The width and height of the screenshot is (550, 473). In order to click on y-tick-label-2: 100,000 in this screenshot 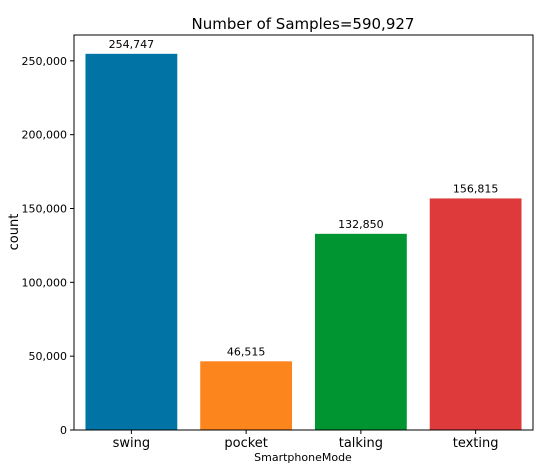, I will do `click(45, 282)`.